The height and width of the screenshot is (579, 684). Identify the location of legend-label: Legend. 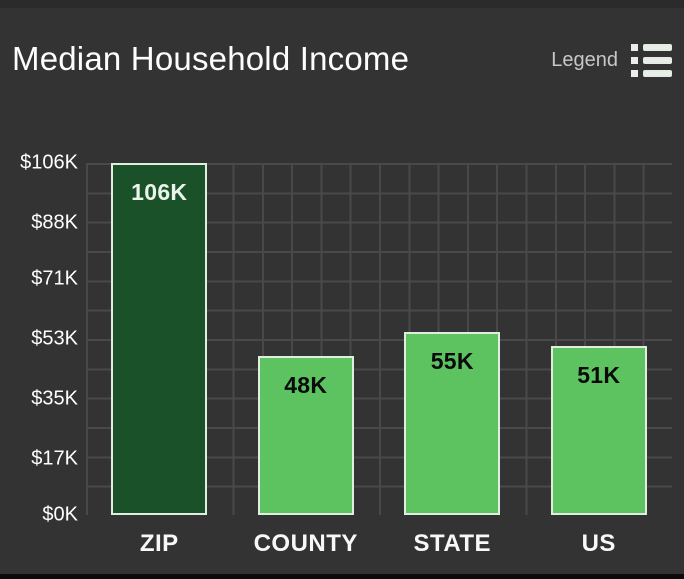
(584, 60).